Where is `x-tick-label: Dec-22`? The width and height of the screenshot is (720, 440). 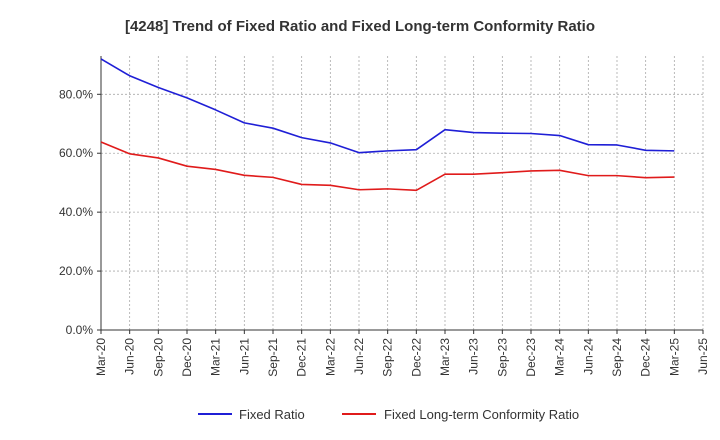
x-tick-label: Dec-22 is located at coordinates (416, 357).